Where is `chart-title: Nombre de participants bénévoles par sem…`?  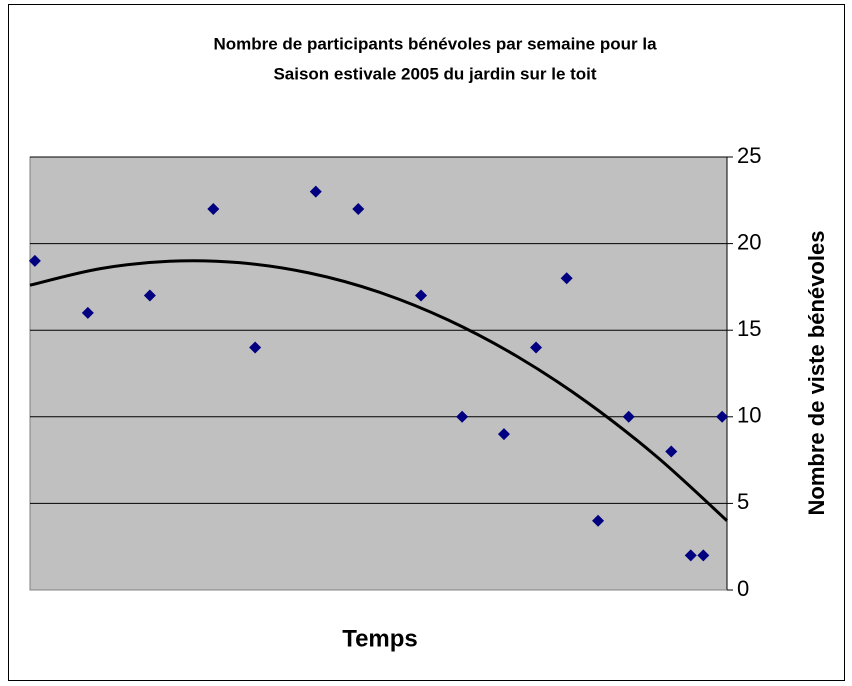
chart-title: Nombre de participants bénévoles par sem… is located at coordinates (435, 43).